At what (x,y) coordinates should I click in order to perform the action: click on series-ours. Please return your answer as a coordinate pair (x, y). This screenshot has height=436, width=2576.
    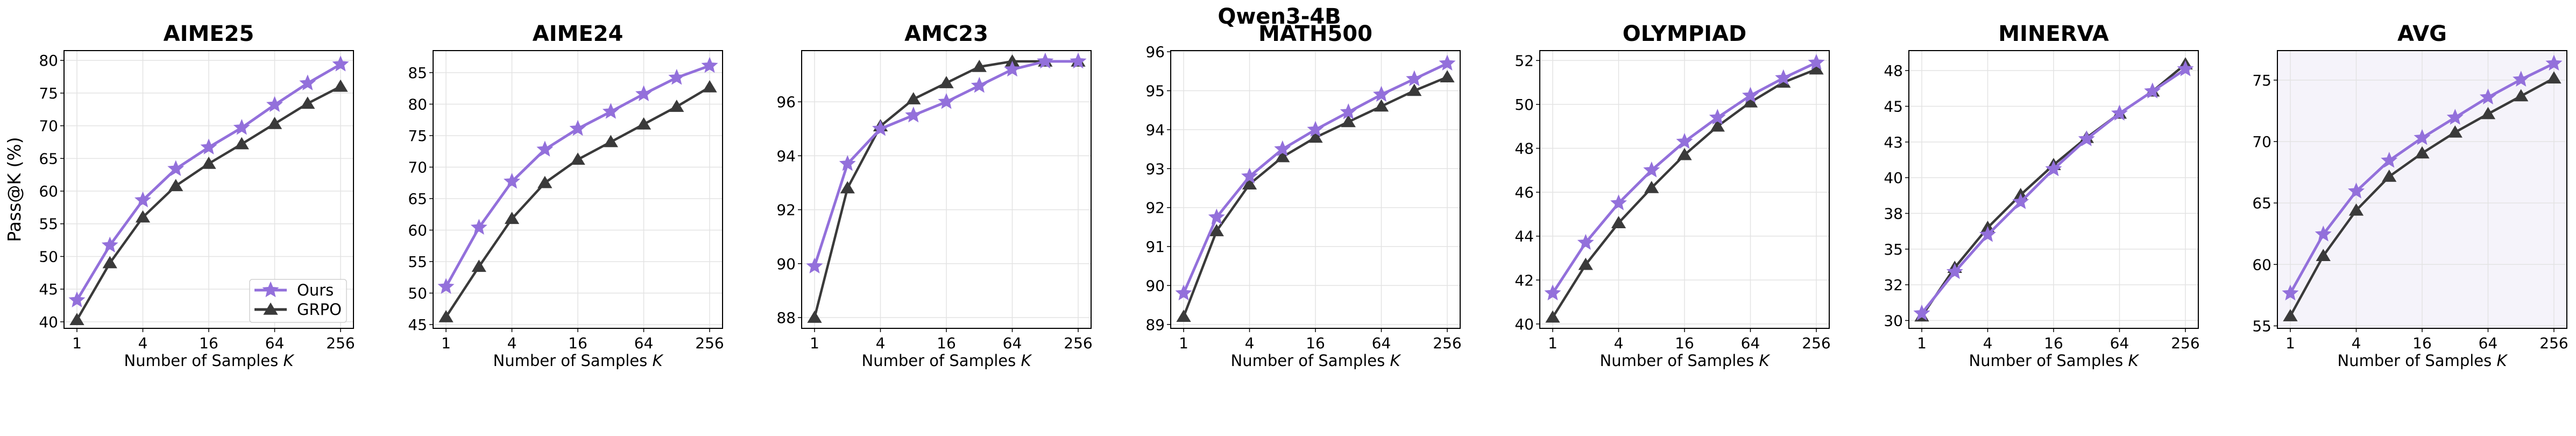
    Looking at the image, I should click on (577, 175).